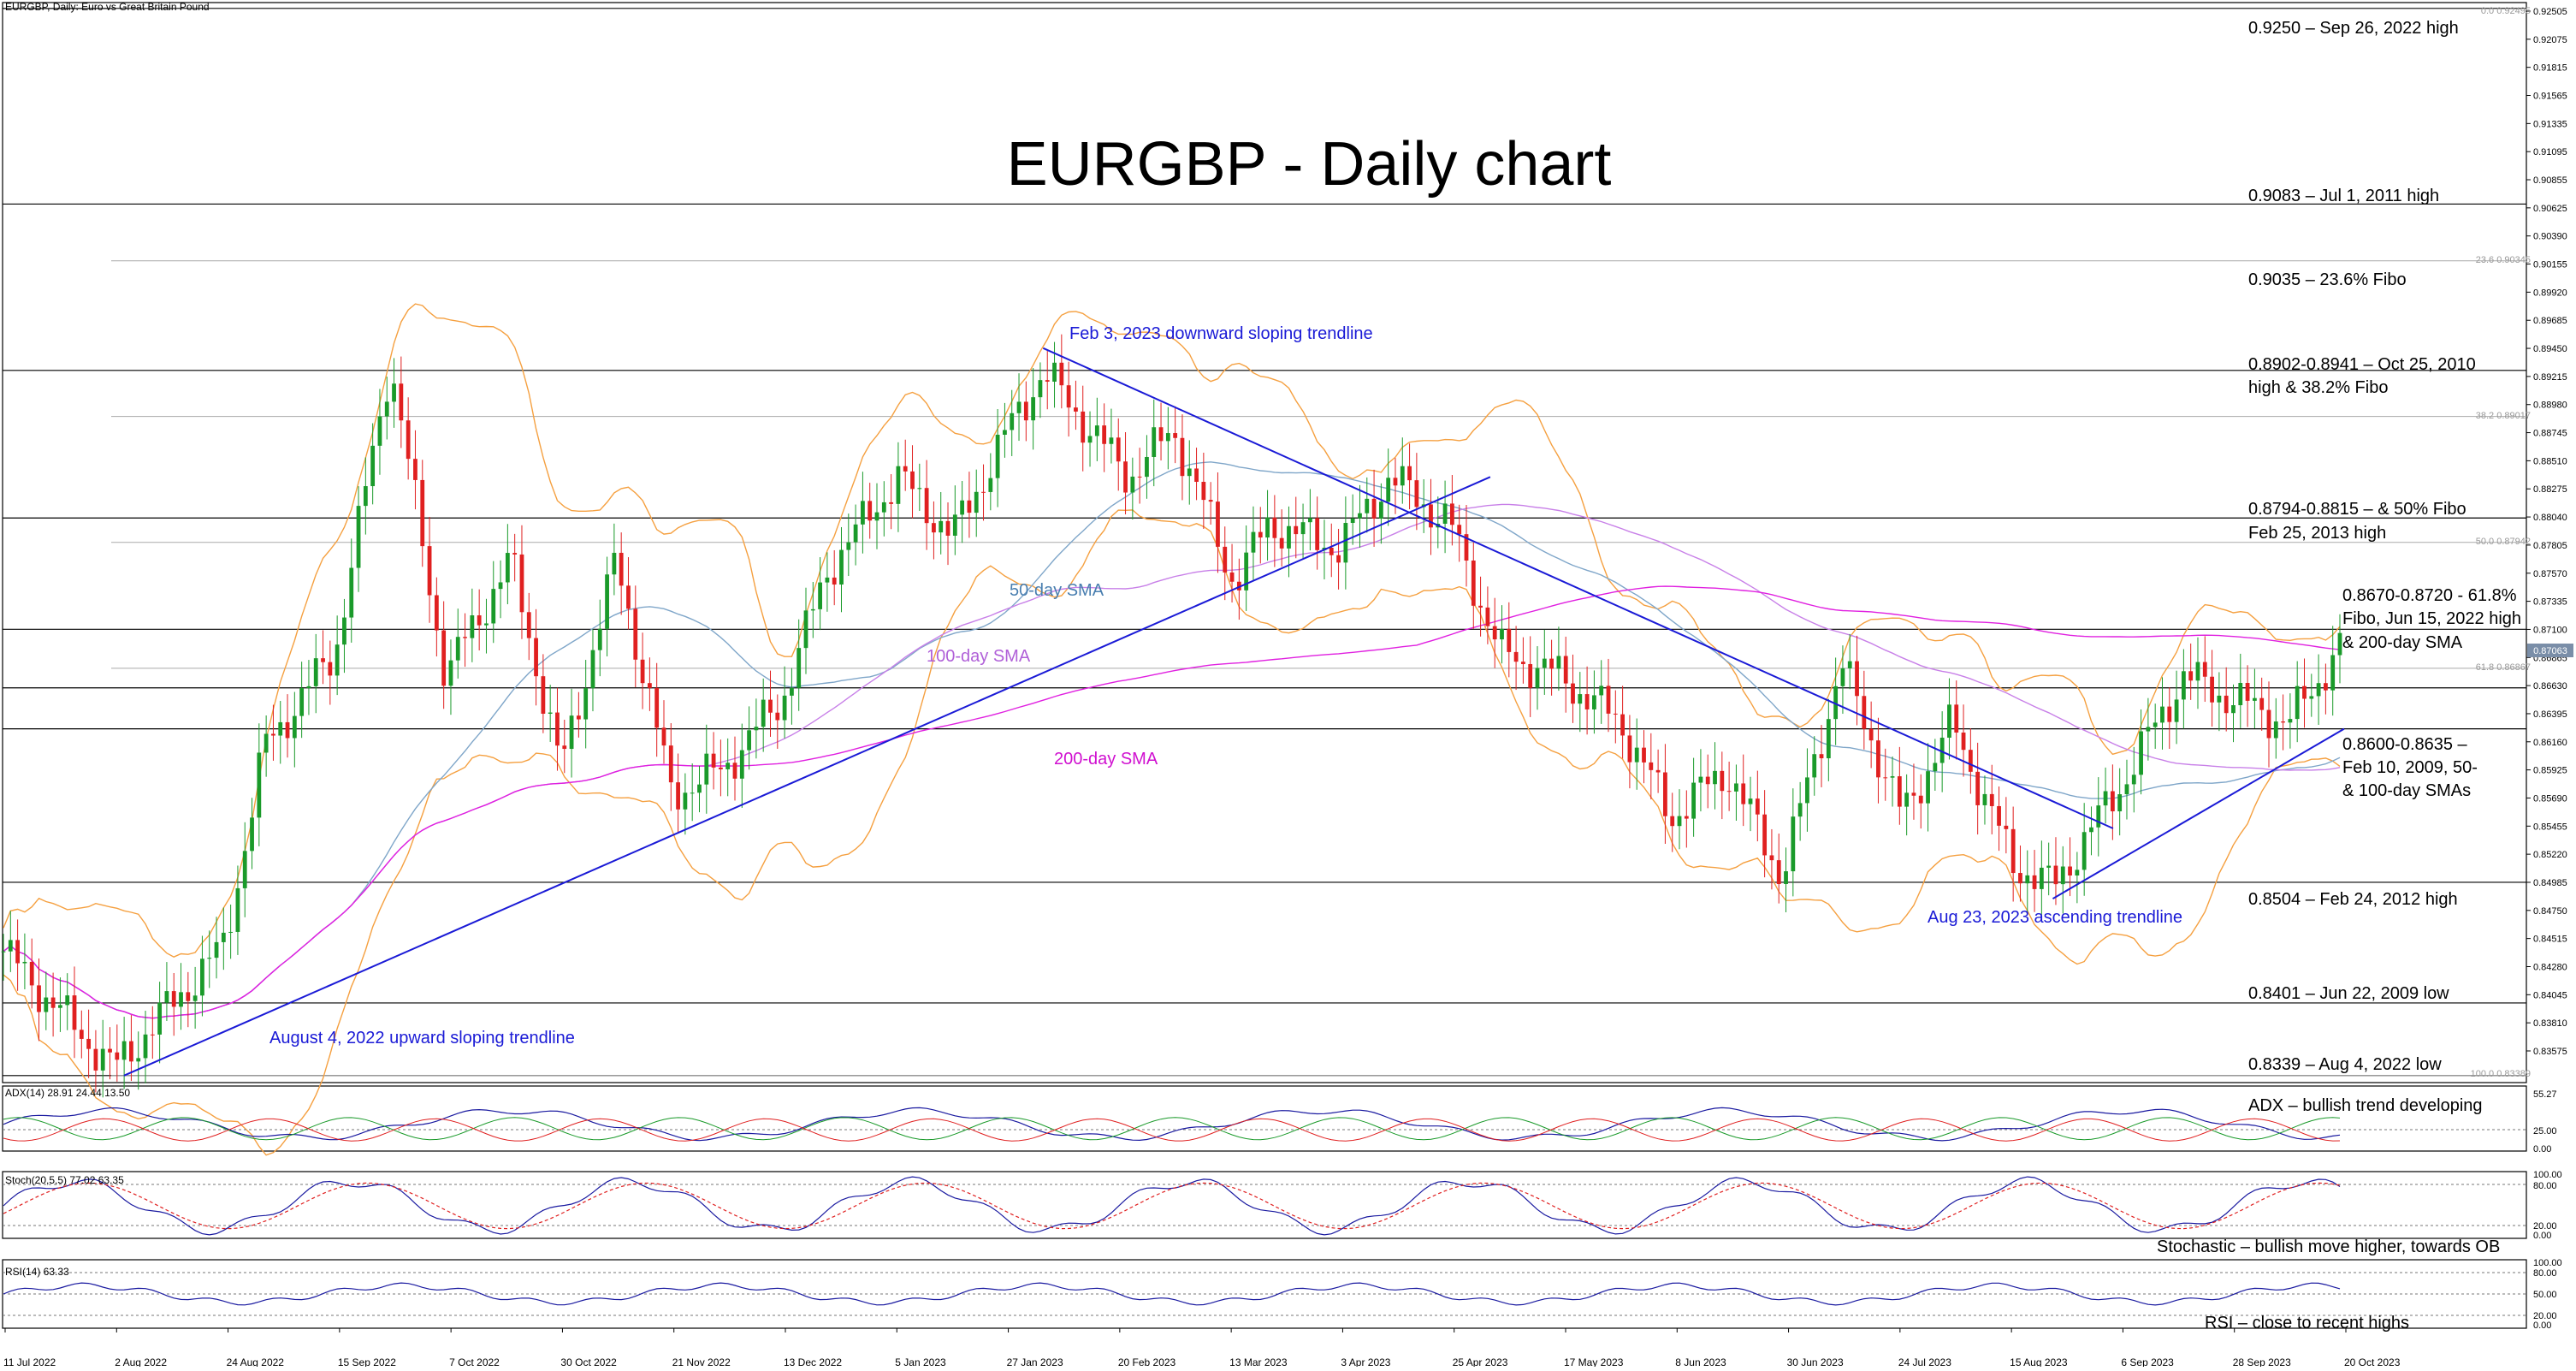  What do you see at coordinates (2353, 28) in the screenshot?
I see `level-label-0925: 0.9250 – Sep 26, 2022 high` at bounding box center [2353, 28].